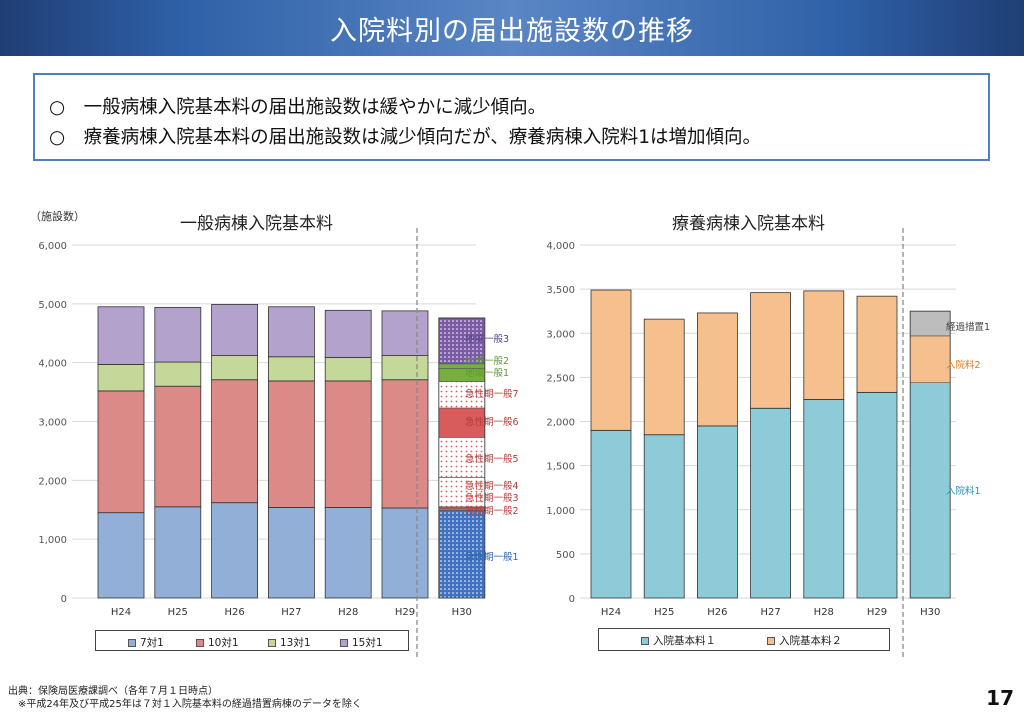 This screenshot has width=1024, height=723. What do you see at coordinates (968, 327) in the screenshot?
I see `segment-label: 経過措置1` at bounding box center [968, 327].